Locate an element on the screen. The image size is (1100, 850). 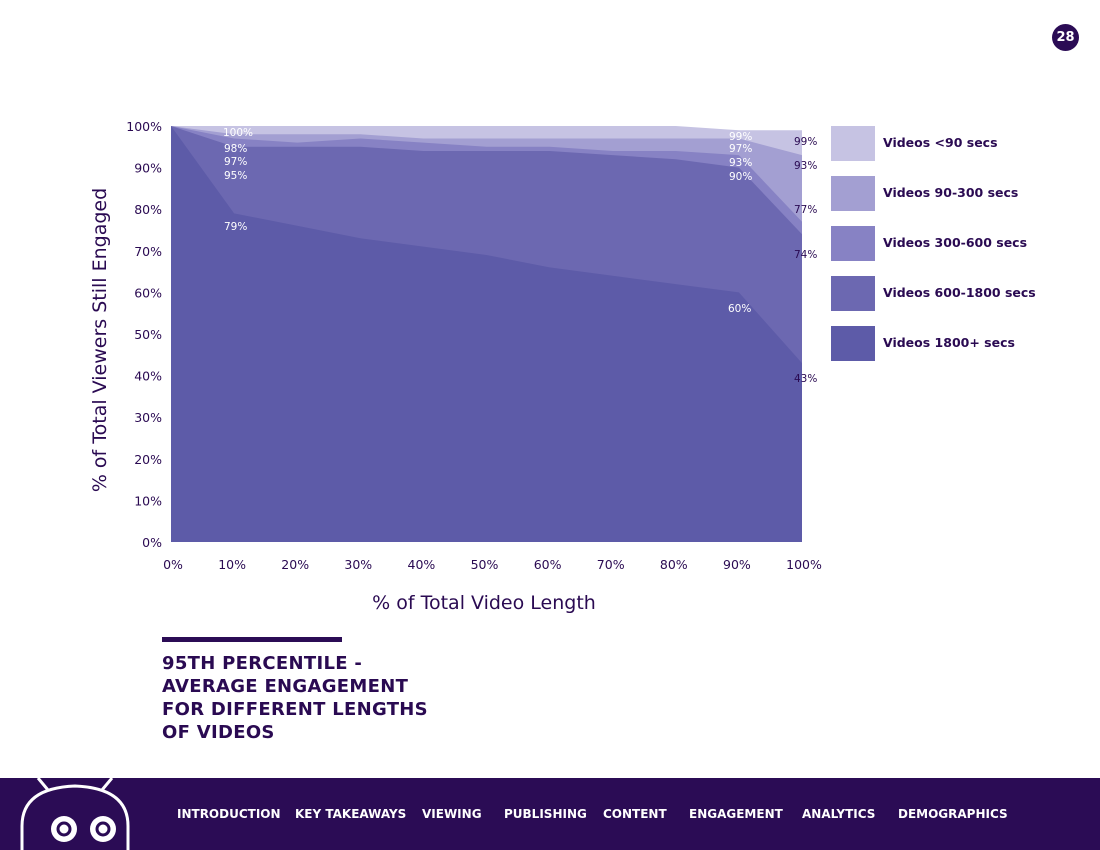
legend-label: Videos 90-300 secs is located at coordinates (950, 192).